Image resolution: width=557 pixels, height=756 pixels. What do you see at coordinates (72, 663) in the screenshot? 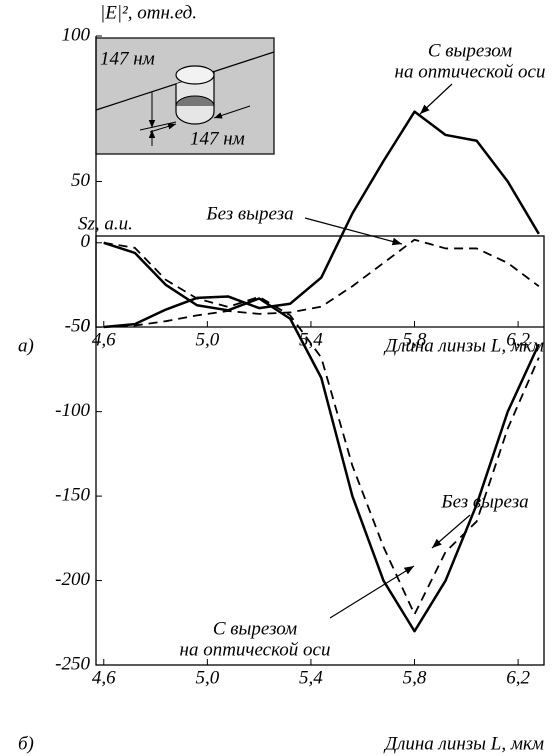
I see `y-tick-label: -250` at bounding box center [72, 663].